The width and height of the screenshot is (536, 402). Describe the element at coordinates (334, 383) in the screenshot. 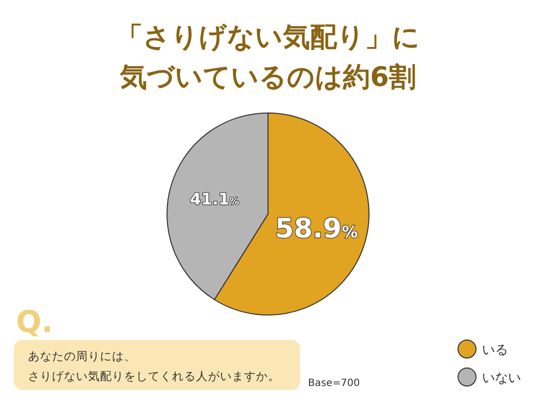

I see `text: Base=700` at that location.